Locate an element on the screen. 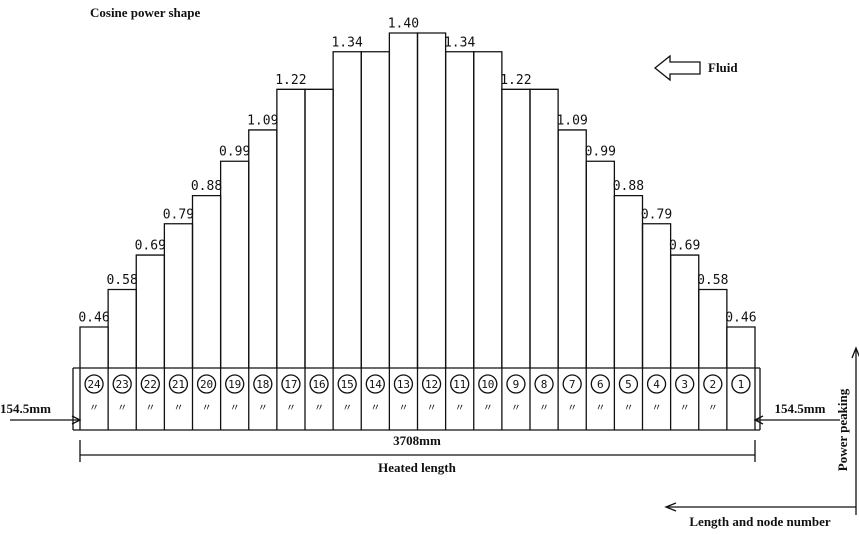  node-number: 1 is located at coordinates (741, 384).